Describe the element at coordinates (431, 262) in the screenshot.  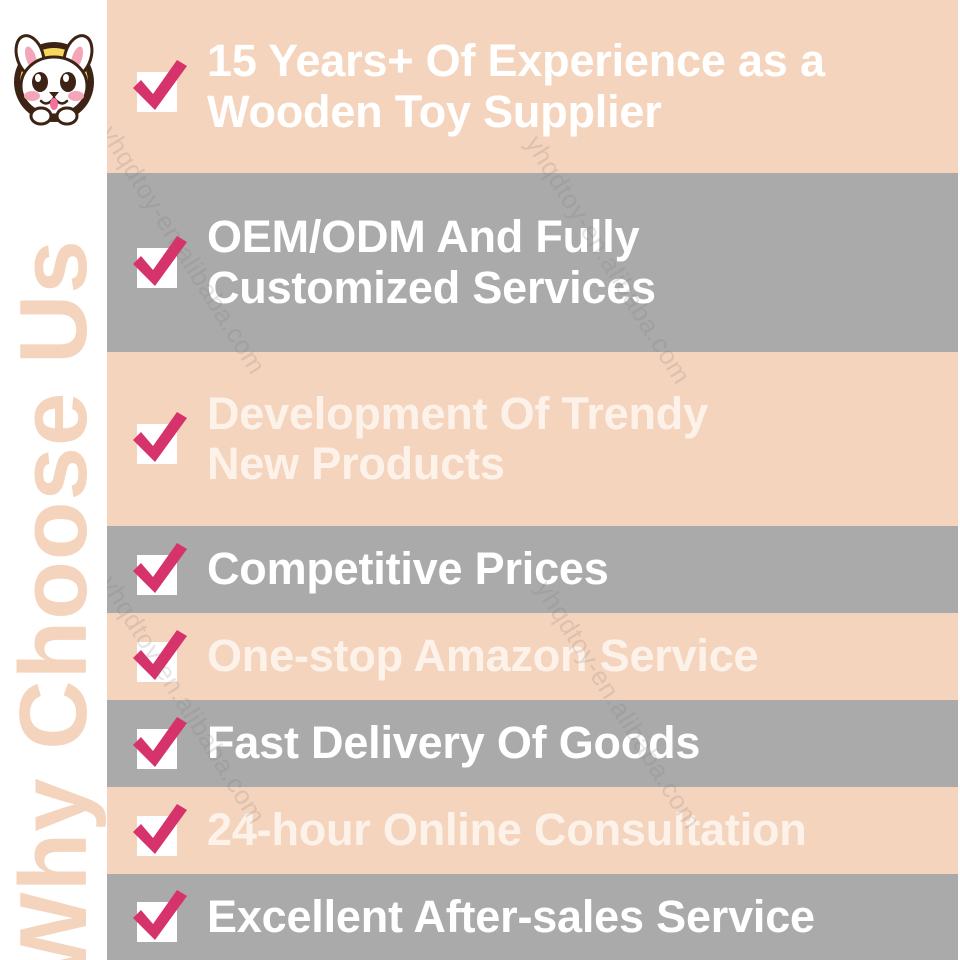
I see `benefit-row-label: OEM/ODM And Fully Customized Services` at that location.